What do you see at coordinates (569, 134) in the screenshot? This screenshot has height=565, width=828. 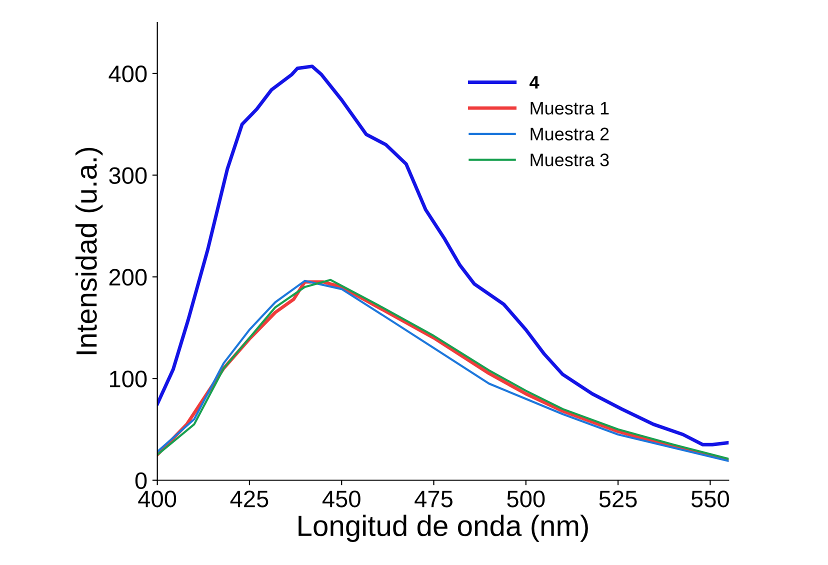 I see `legend-label: Muestra 2` at bounding box center [569, 134].